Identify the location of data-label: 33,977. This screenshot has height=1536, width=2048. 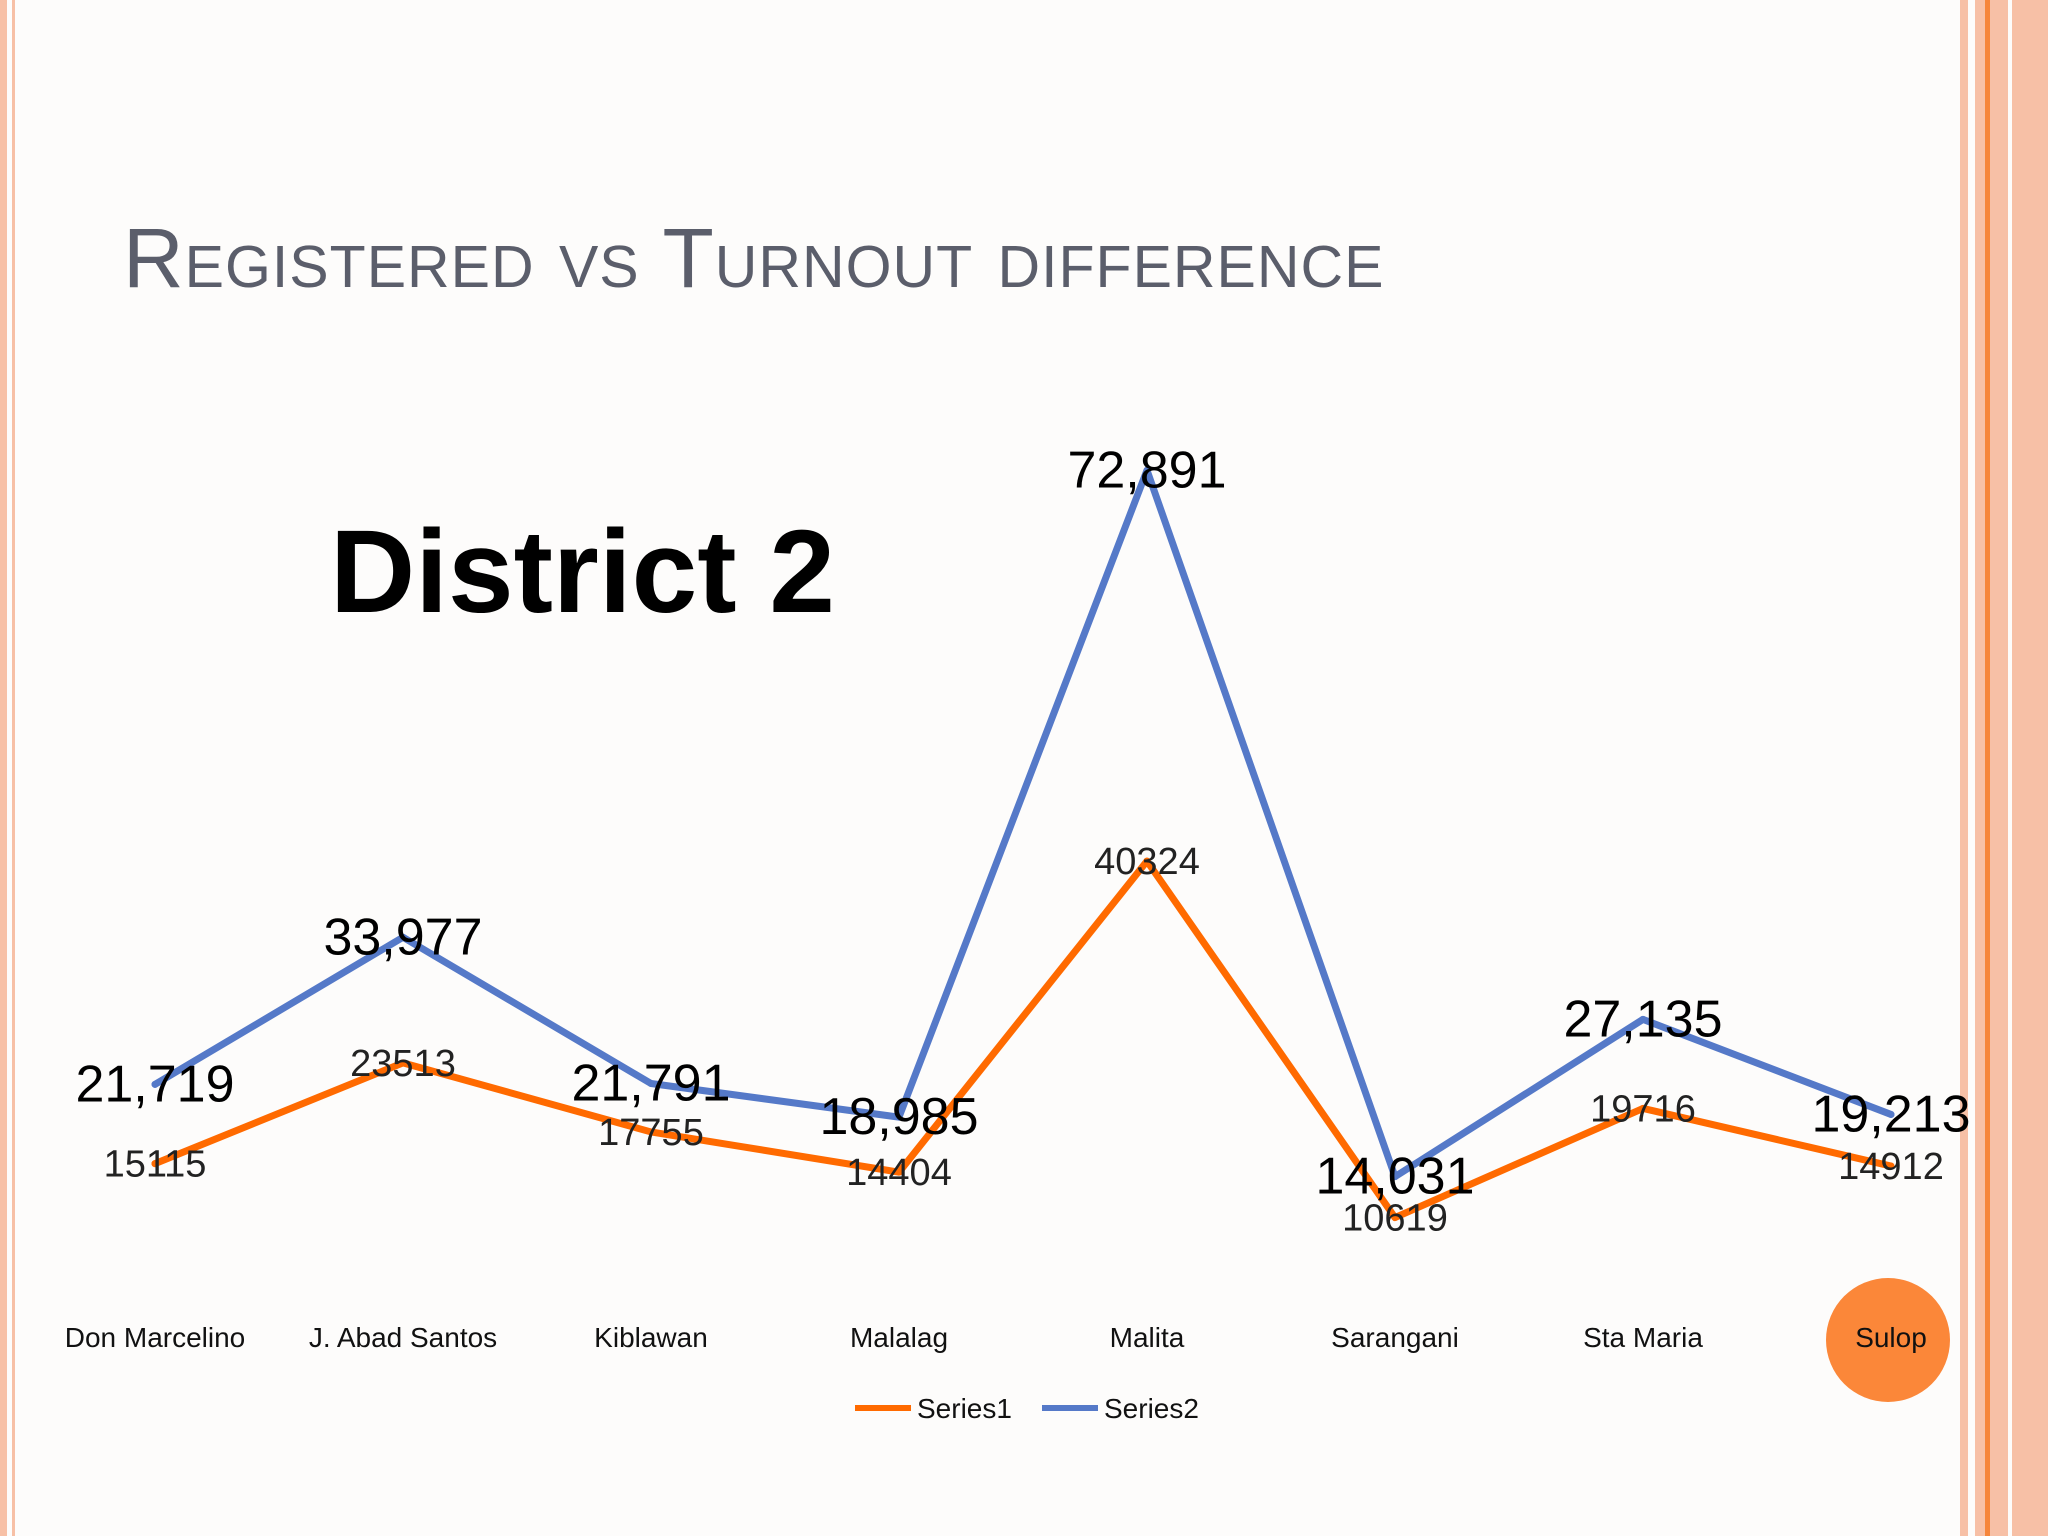
(402, 937).